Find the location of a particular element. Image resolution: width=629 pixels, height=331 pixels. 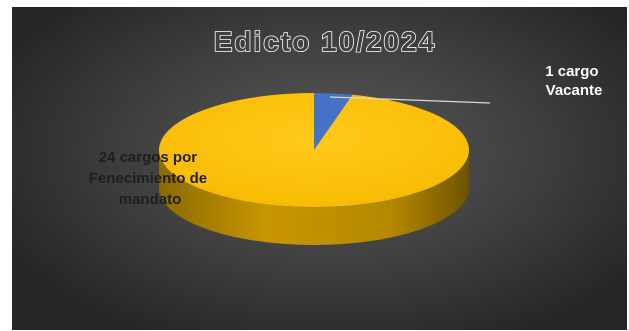

callout-leader-line is located at coordinates (410, 100).